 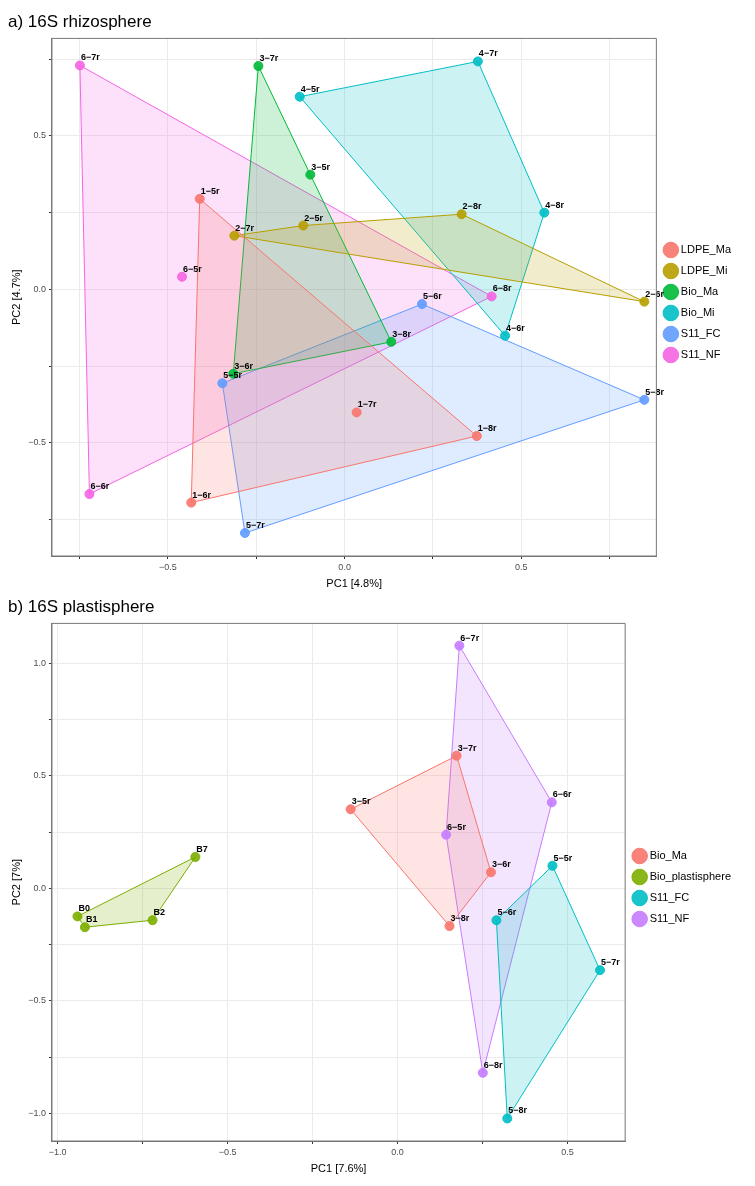 I want to click on data-label: 2−7r, so click(x=245, y=227).